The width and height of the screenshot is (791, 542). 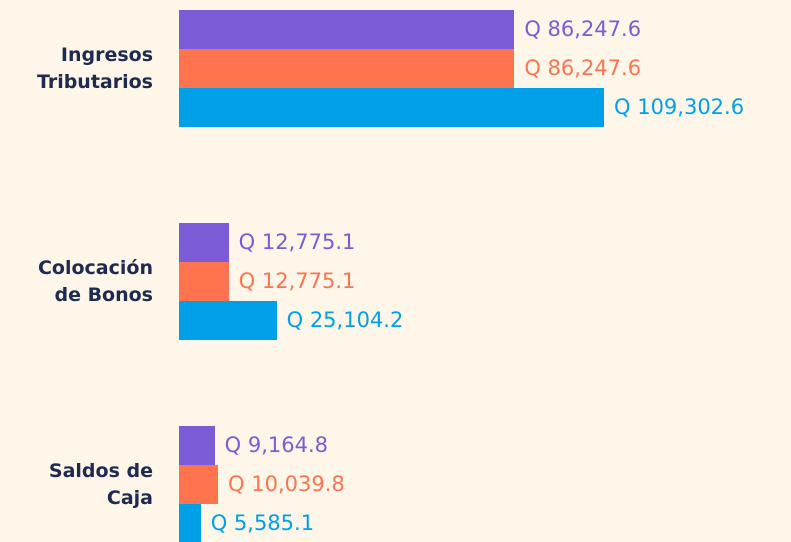 What do you see at coordinates (95, 281) in the screenshot?
I see `category-label: Colocación de Bonos` at bounding box center [95, 281].